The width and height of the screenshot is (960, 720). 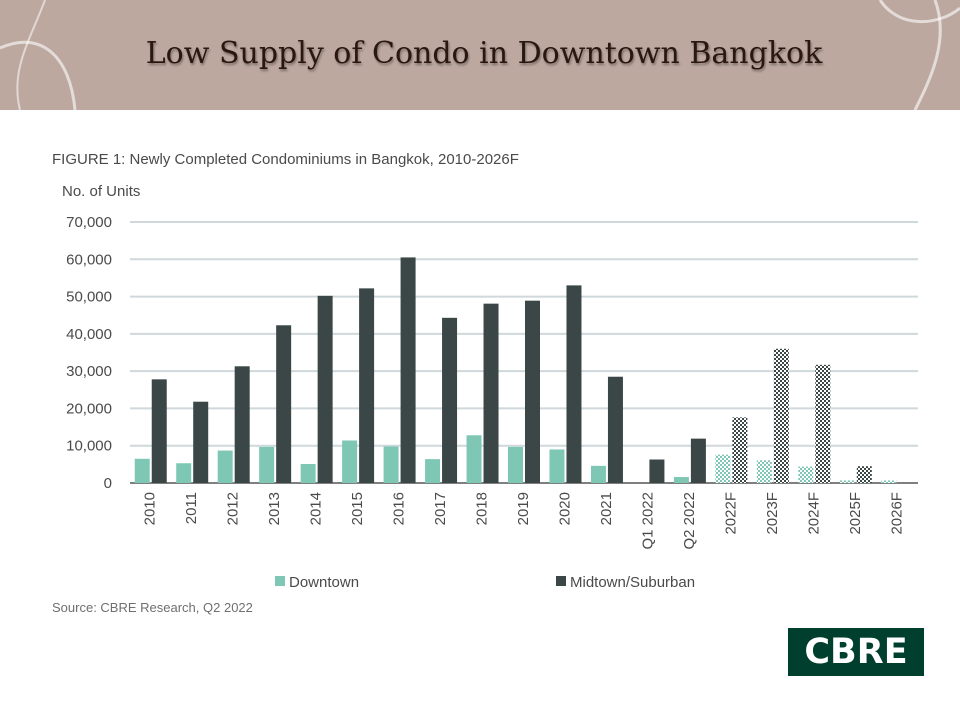 What do you see at coordinates (855, 513) in the screenshot?
I see `x-tick-label: 2025F` at bounding box center [855, 513].